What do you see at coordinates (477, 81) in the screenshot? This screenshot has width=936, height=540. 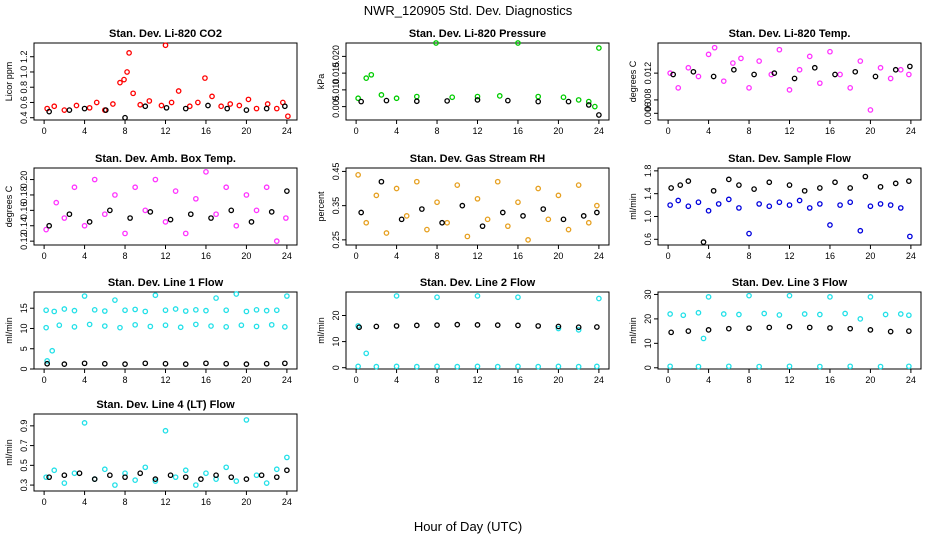 I see `plot-frame` at bounding box center [477, 81].